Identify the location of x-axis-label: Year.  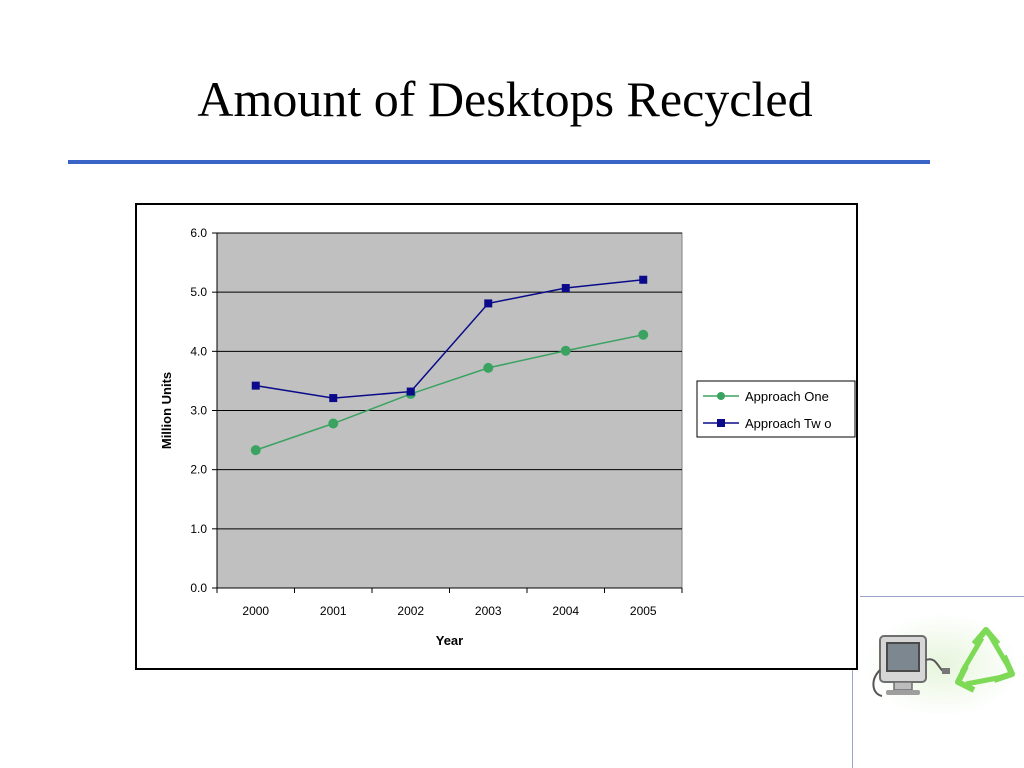
(449, 640).